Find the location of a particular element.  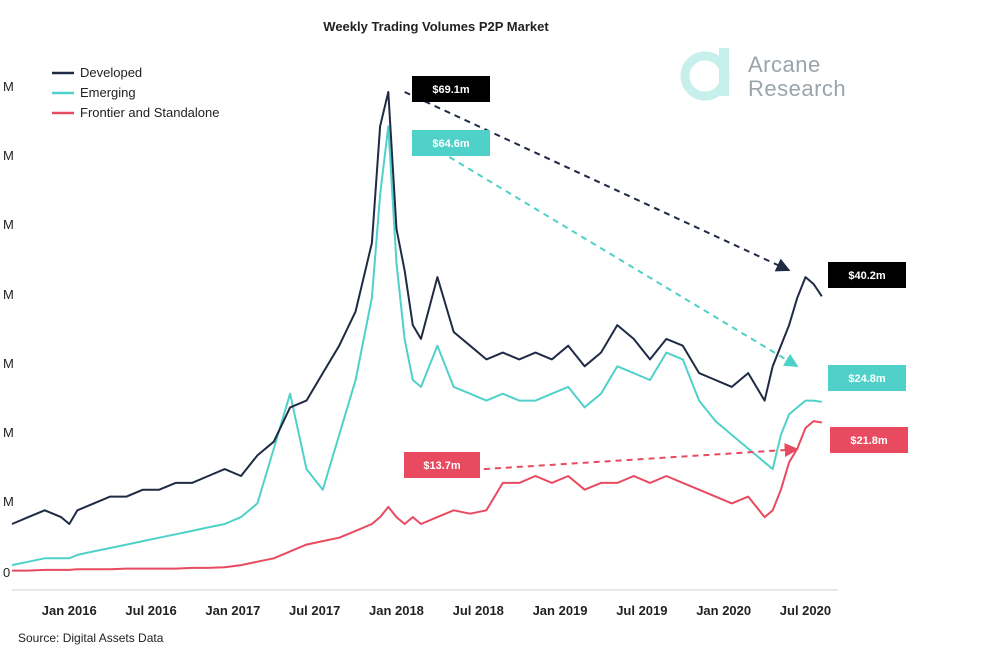

arrow-emerging is located at coordinates (609, 253).